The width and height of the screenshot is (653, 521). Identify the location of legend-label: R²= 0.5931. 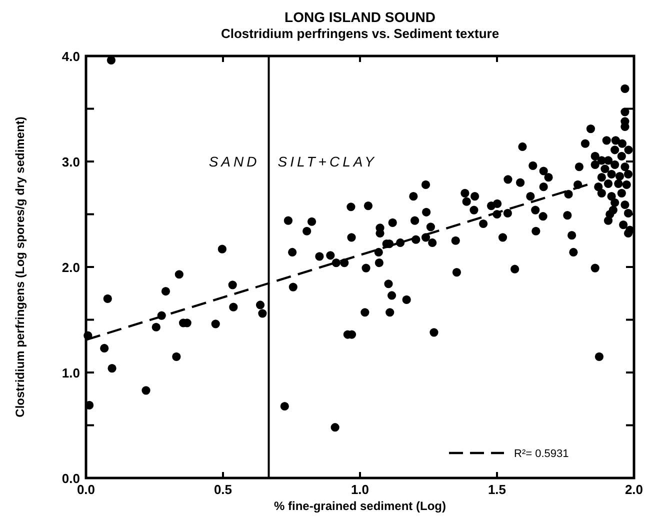
(541, 454).